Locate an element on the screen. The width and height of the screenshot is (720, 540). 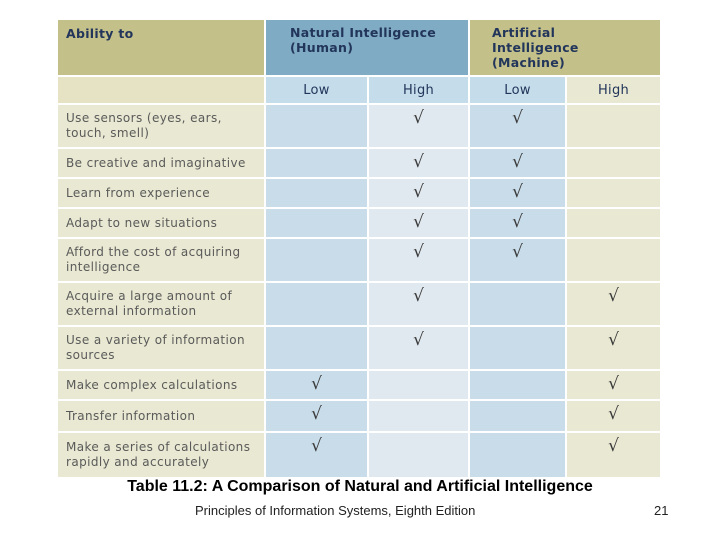
table-row: Adapt to new situations √ √ is located at coordinates (359, 223).